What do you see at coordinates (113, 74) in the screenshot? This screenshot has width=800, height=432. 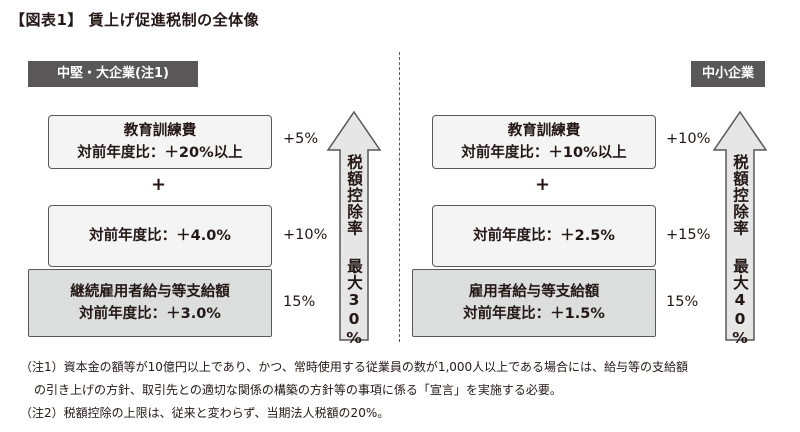 I see `tag-mid-large-companies: 中堅・大企業(注1)` at bounding box center [113, 74].